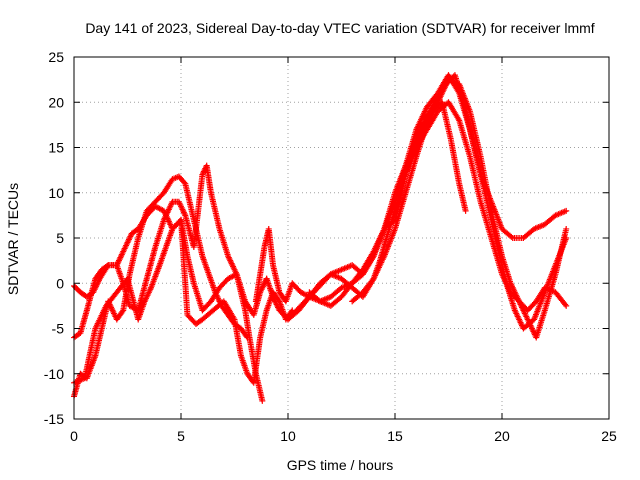 This screenshot has width=640, height=480. Describe the element at coordinates (60, 283) in the screenshot. I see `y-tick-label: 0` at that location.